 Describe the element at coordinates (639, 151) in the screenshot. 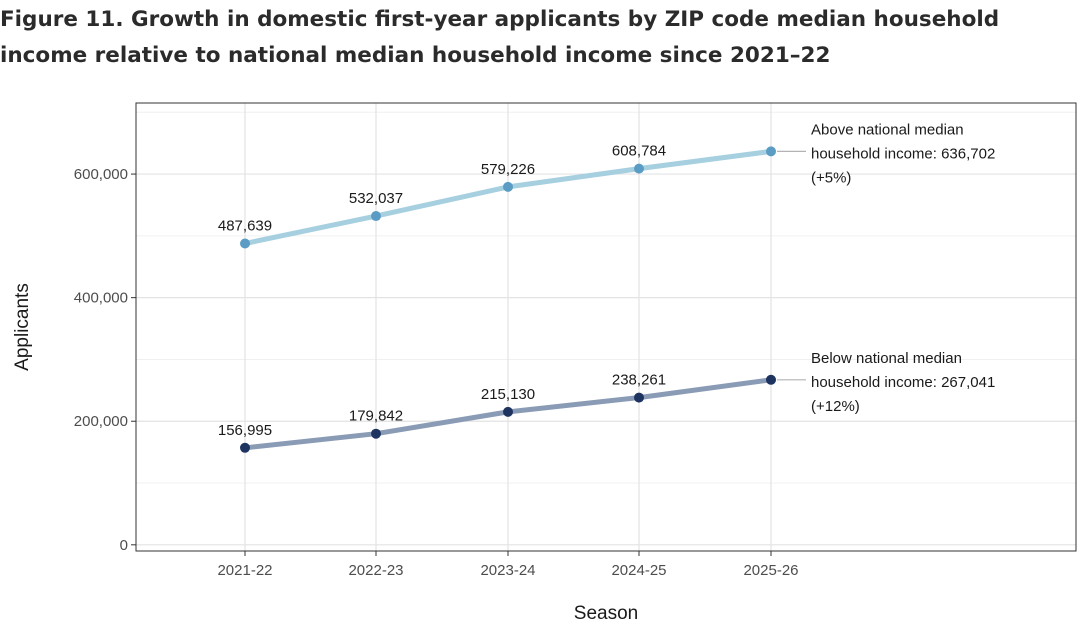

I see `data-label: 608,784` at that location.